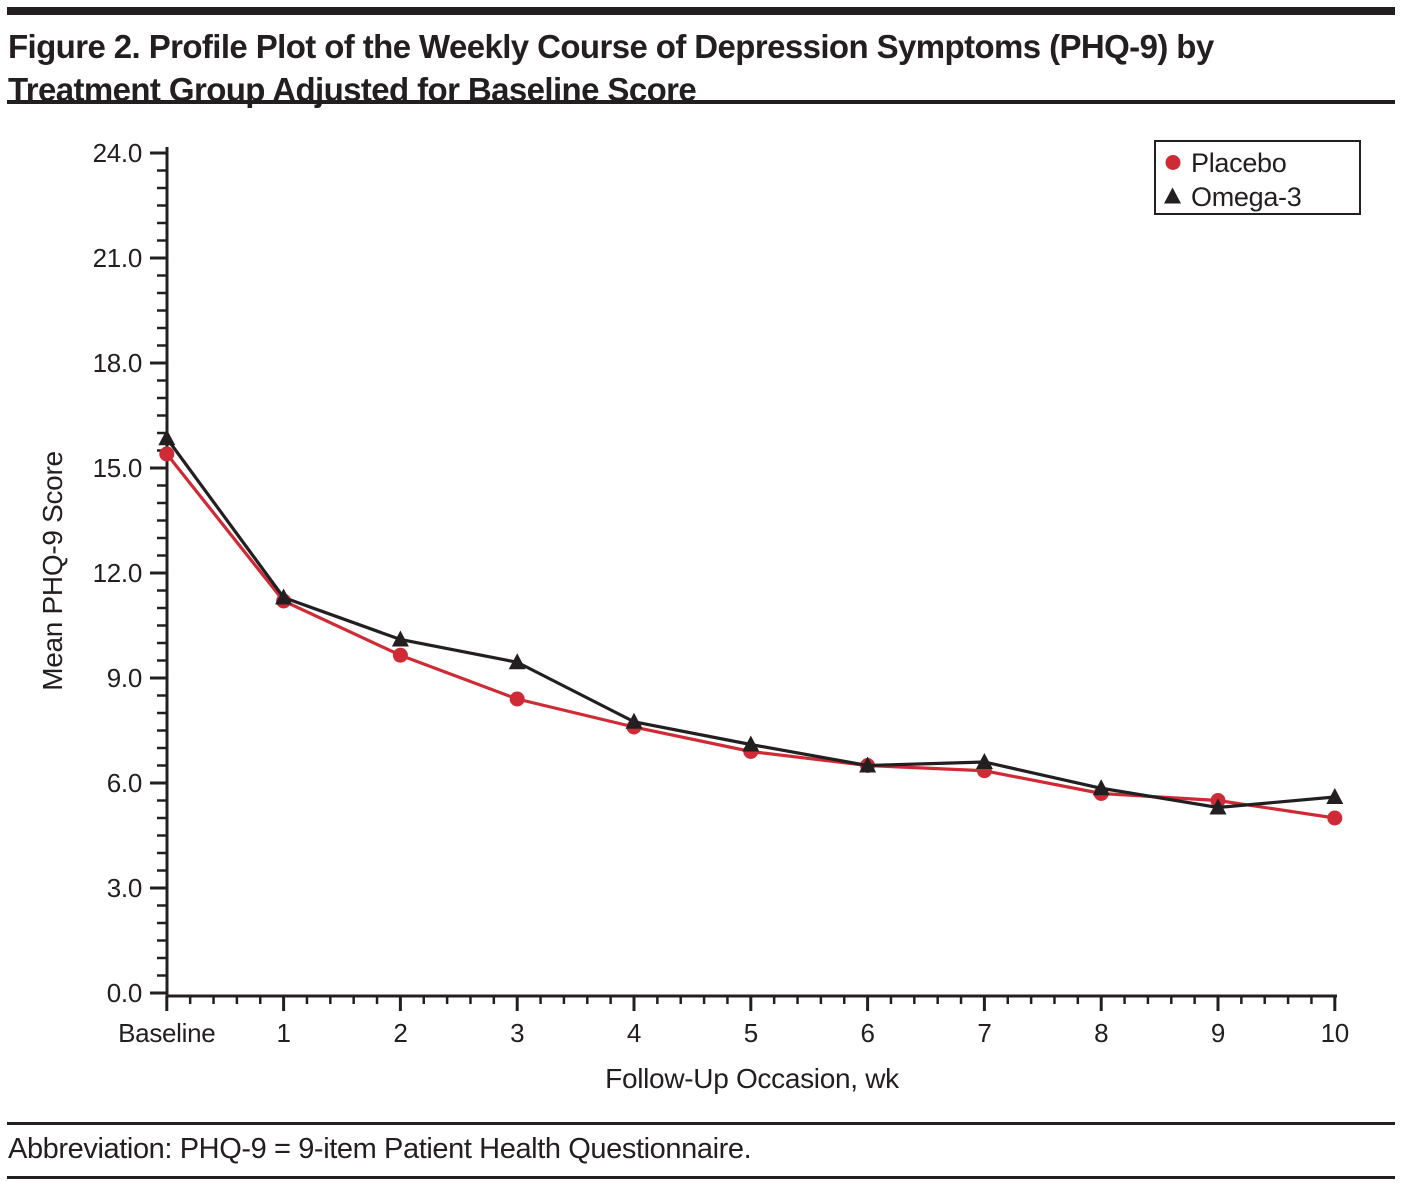 This screenshot has width=1402, height=1184. What do you see at coordinates (1246, 197) in the screenshot?
I see `legend-label-omega3: Omega-3` at bounding box center [1246, 197].